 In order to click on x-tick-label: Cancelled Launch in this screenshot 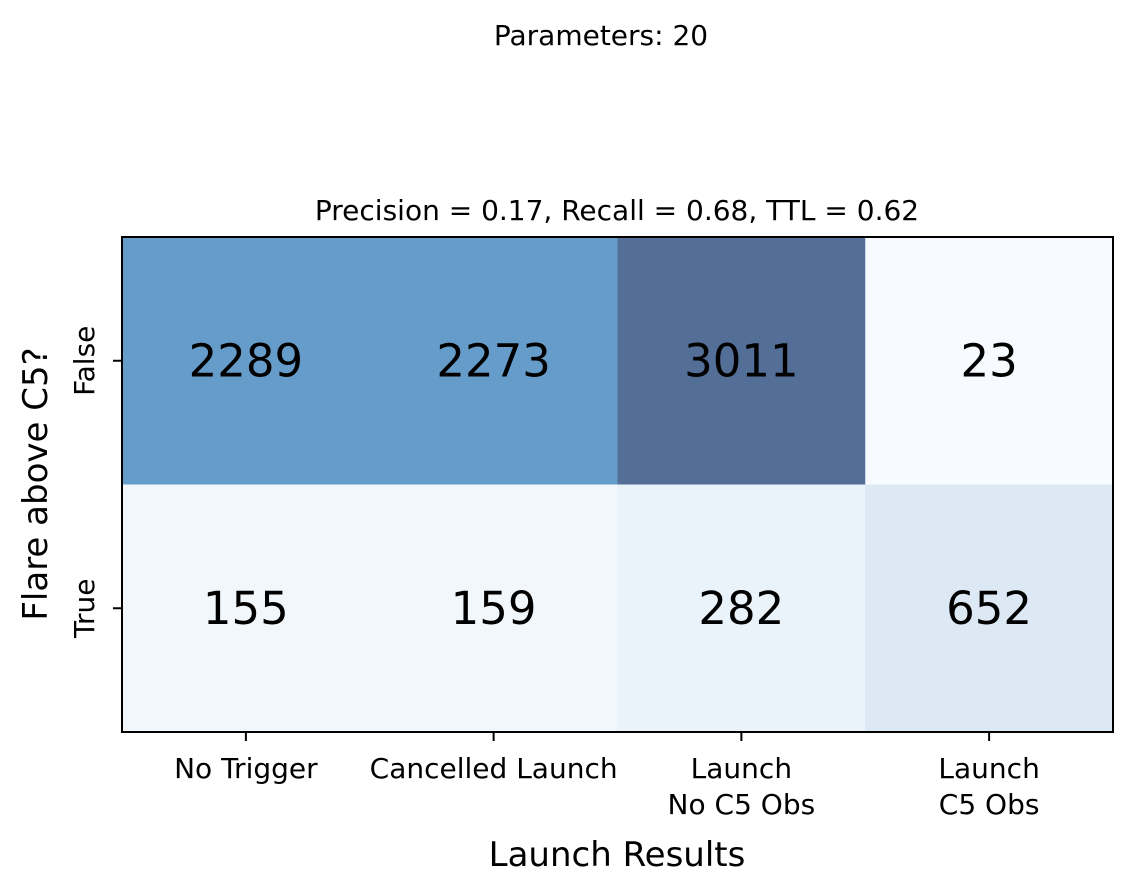, I will do `click(494, 768)`.